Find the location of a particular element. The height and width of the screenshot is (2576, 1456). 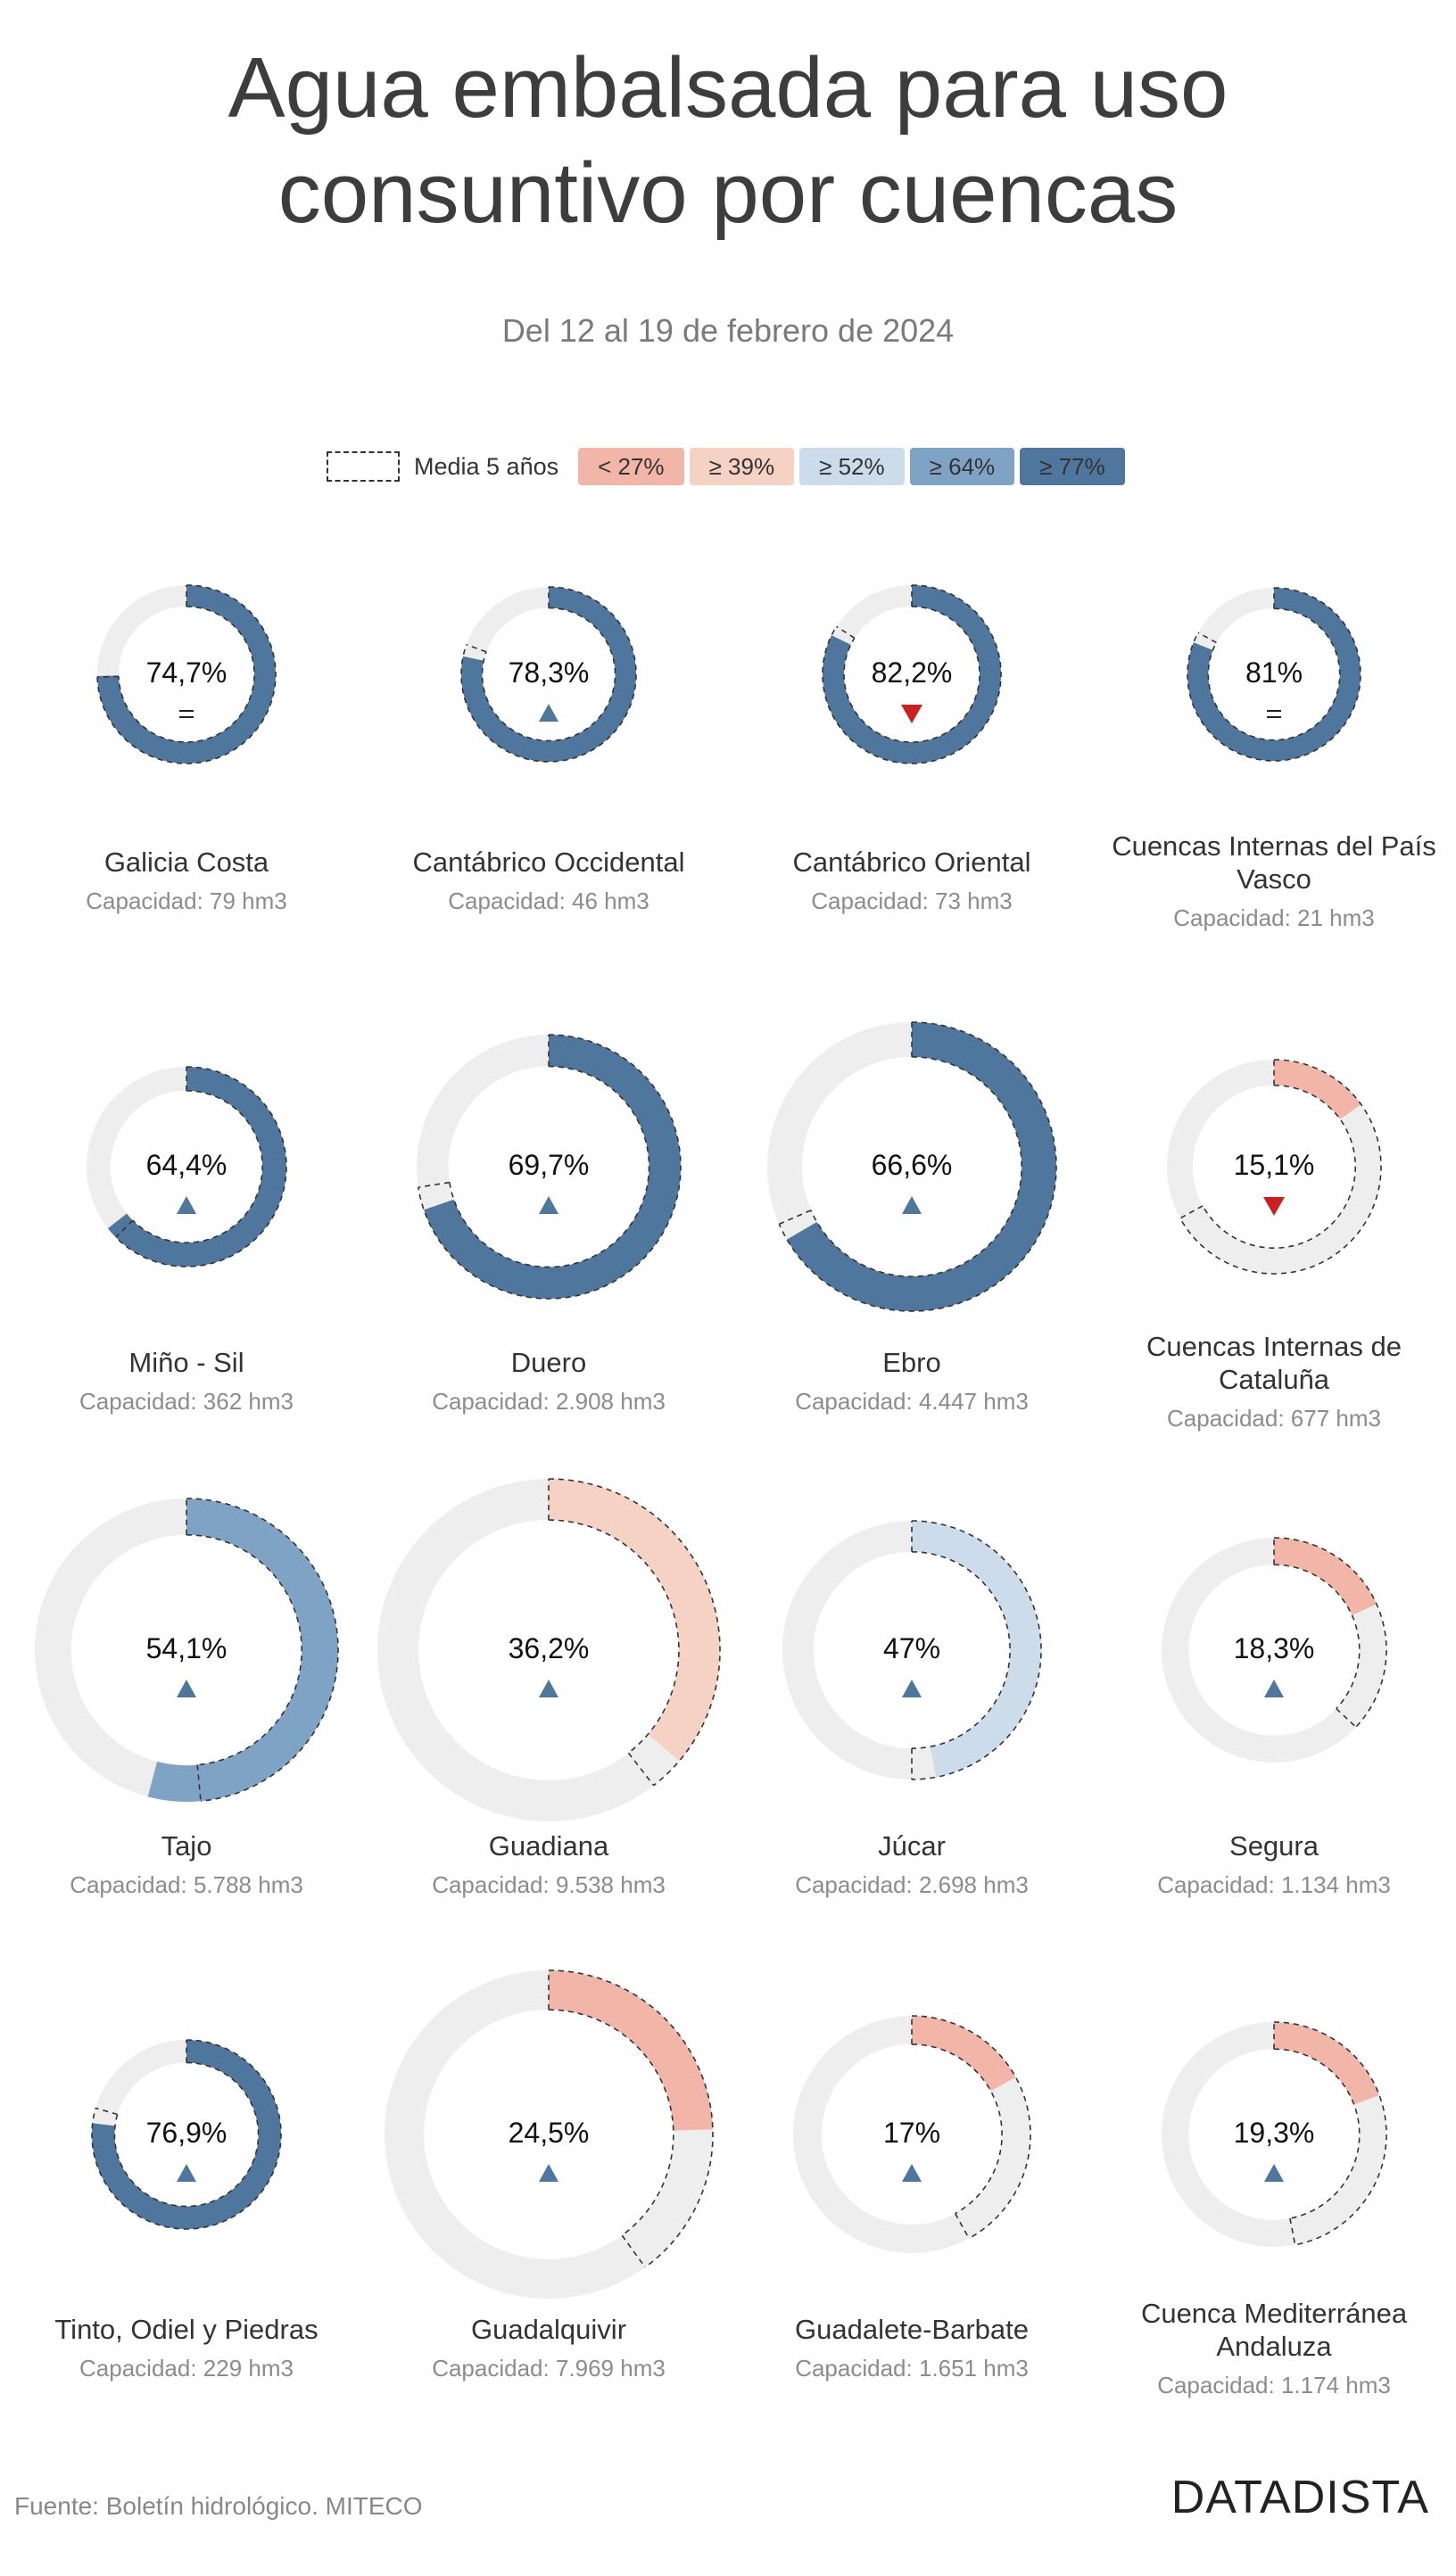

basin-1-value-arc is located at coordinates (549, 674).